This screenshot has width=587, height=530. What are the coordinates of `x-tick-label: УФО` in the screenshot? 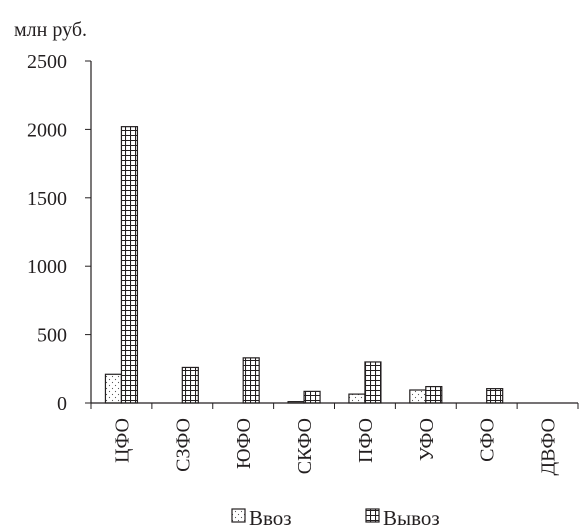 It's located at (427, 439).